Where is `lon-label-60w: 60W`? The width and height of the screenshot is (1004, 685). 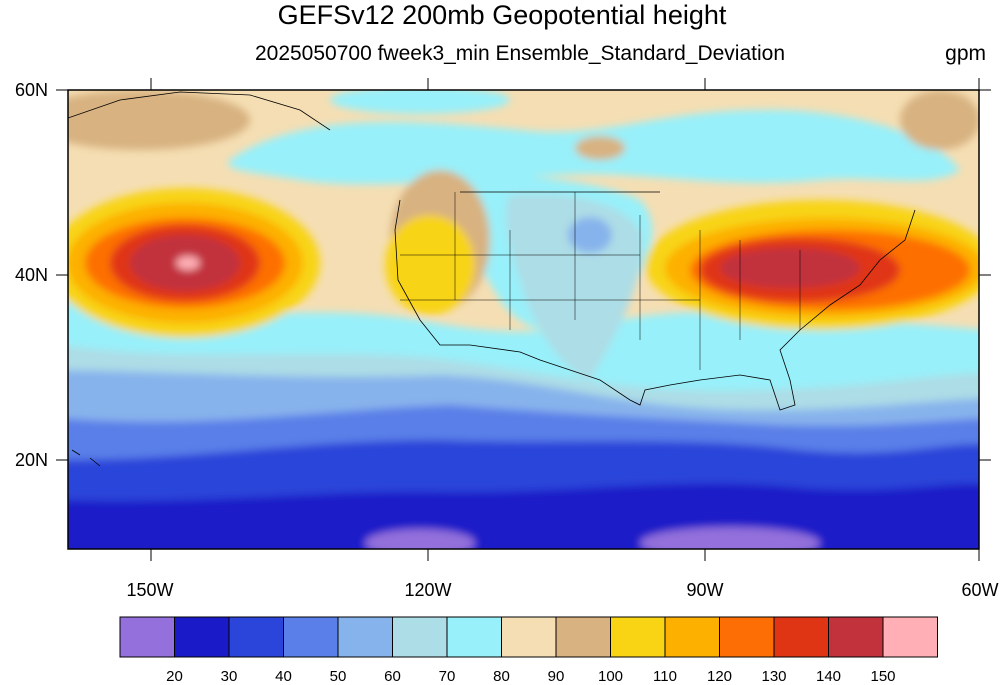 lon-label-60w: 60W is located at coordinates (980, 590).